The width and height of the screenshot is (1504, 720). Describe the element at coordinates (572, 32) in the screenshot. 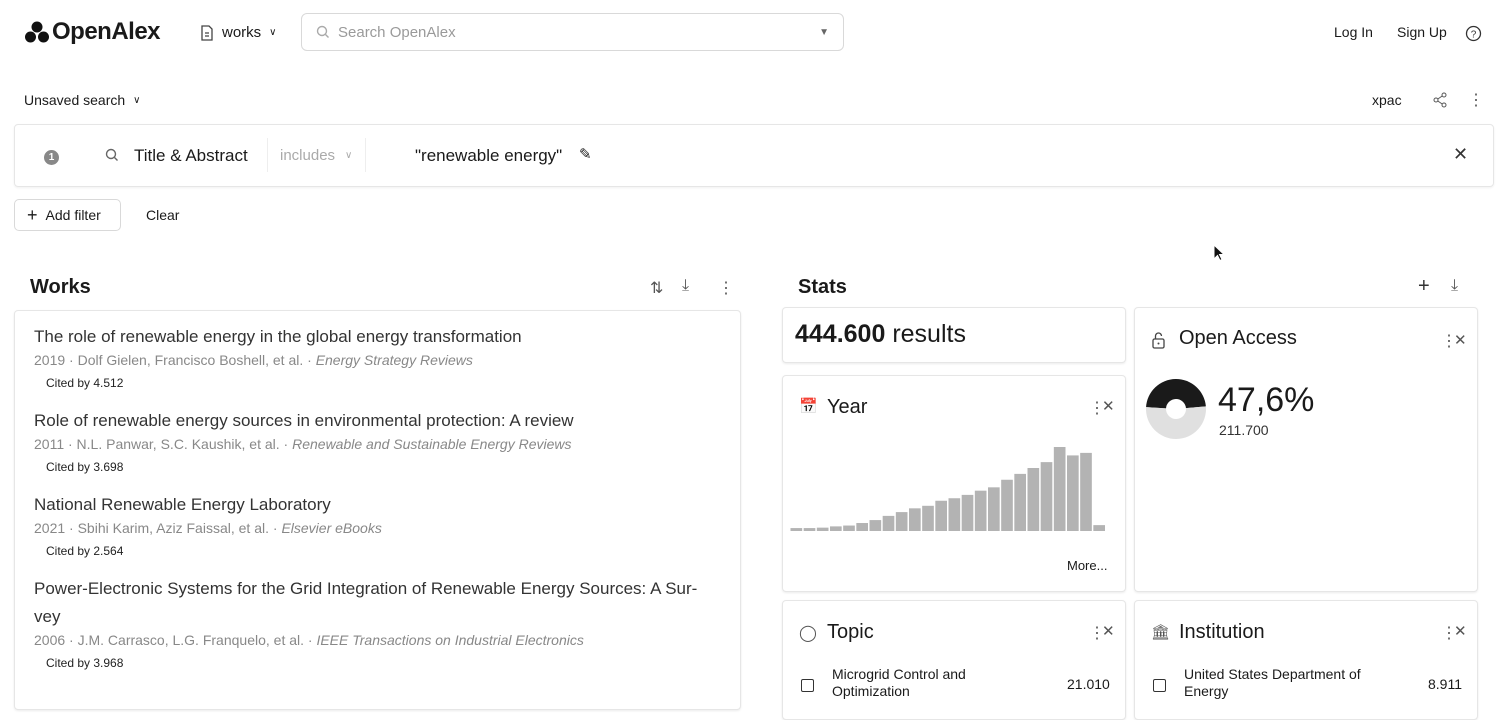

I see `search-input: Search OpenAlex ▼` at that location.